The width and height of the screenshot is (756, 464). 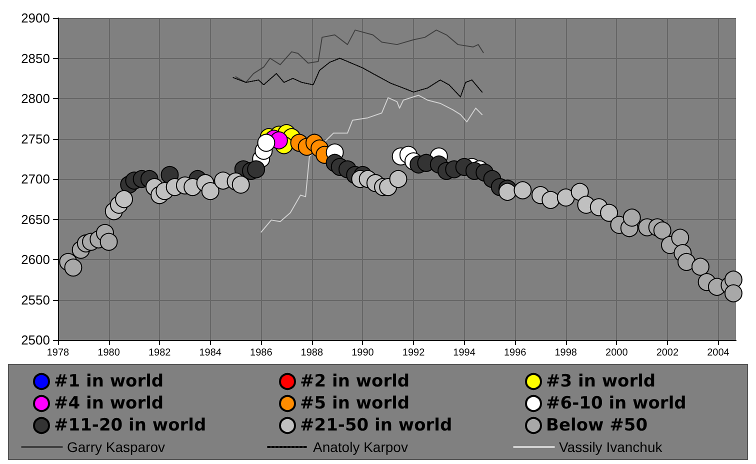 I want to click on x-tick-label: 2000, so click(x=617, y=353).